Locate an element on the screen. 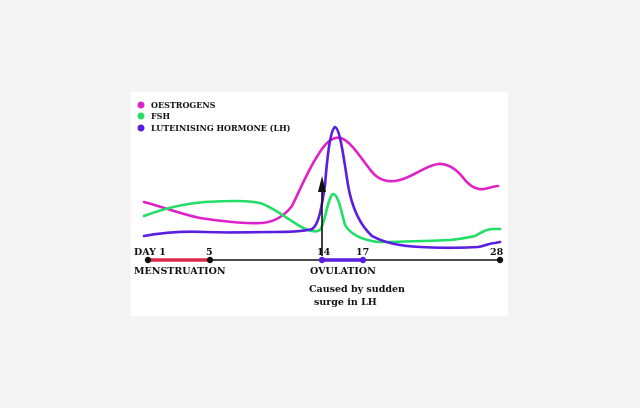  surge-note-line-1: Caused by sudden is located at coordinates (357, 289).